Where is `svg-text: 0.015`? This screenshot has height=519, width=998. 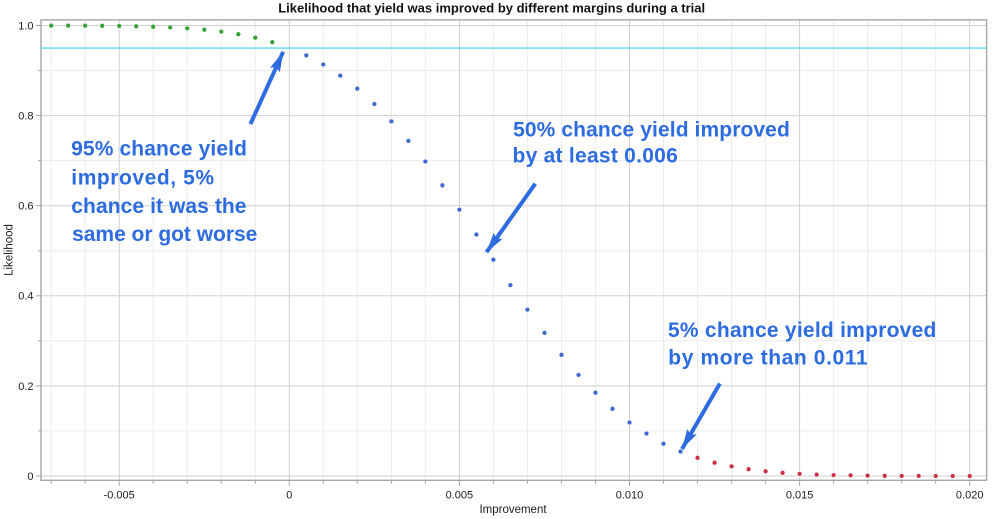 svg-text: 0.015 is located at coordinates (800, 495).